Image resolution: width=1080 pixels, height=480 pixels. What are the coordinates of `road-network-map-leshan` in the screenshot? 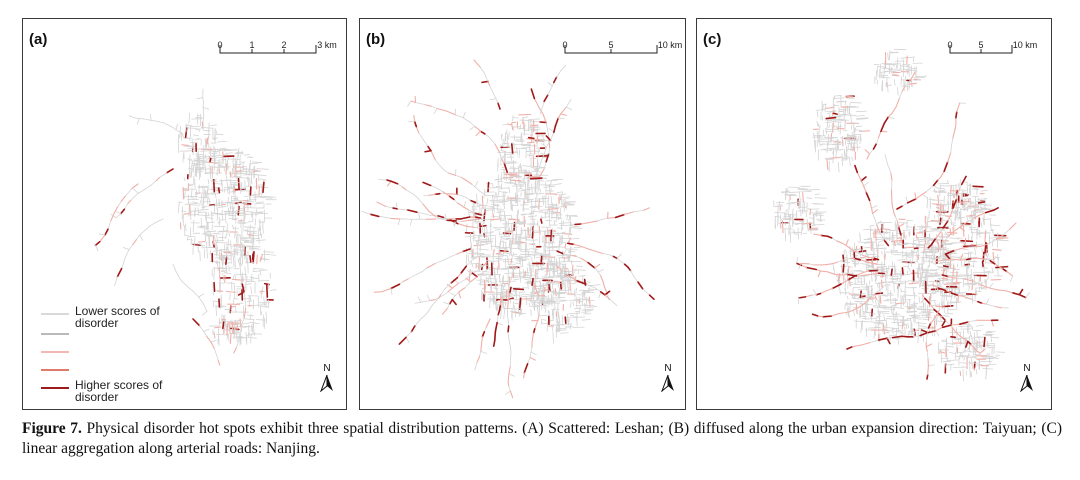 It's located at (185, 227).